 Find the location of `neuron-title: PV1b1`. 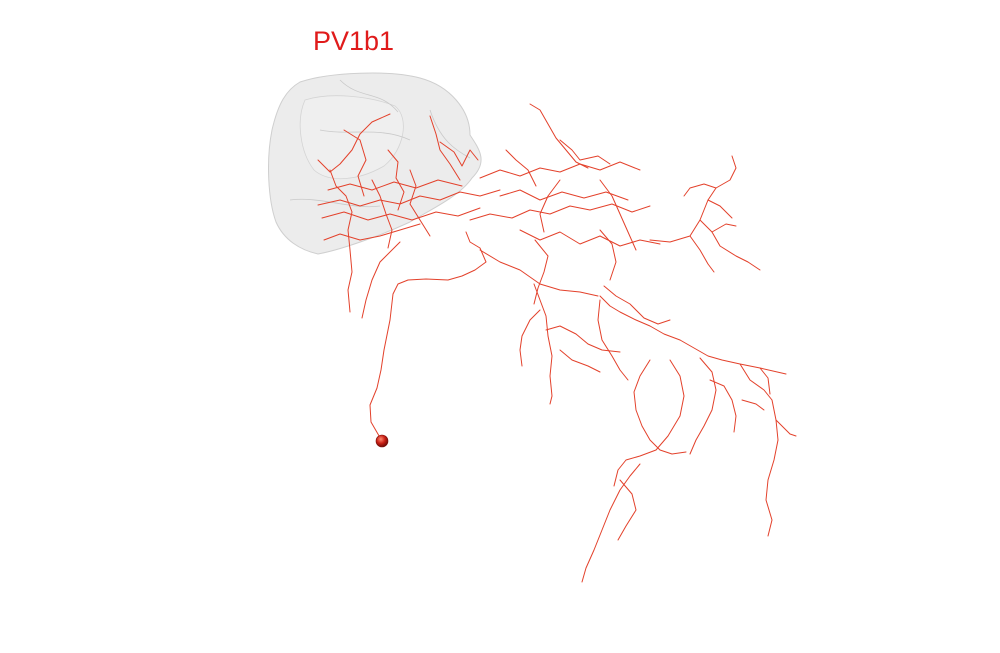

neuron-title: PV1b1 is located at coordinates (354, 41).